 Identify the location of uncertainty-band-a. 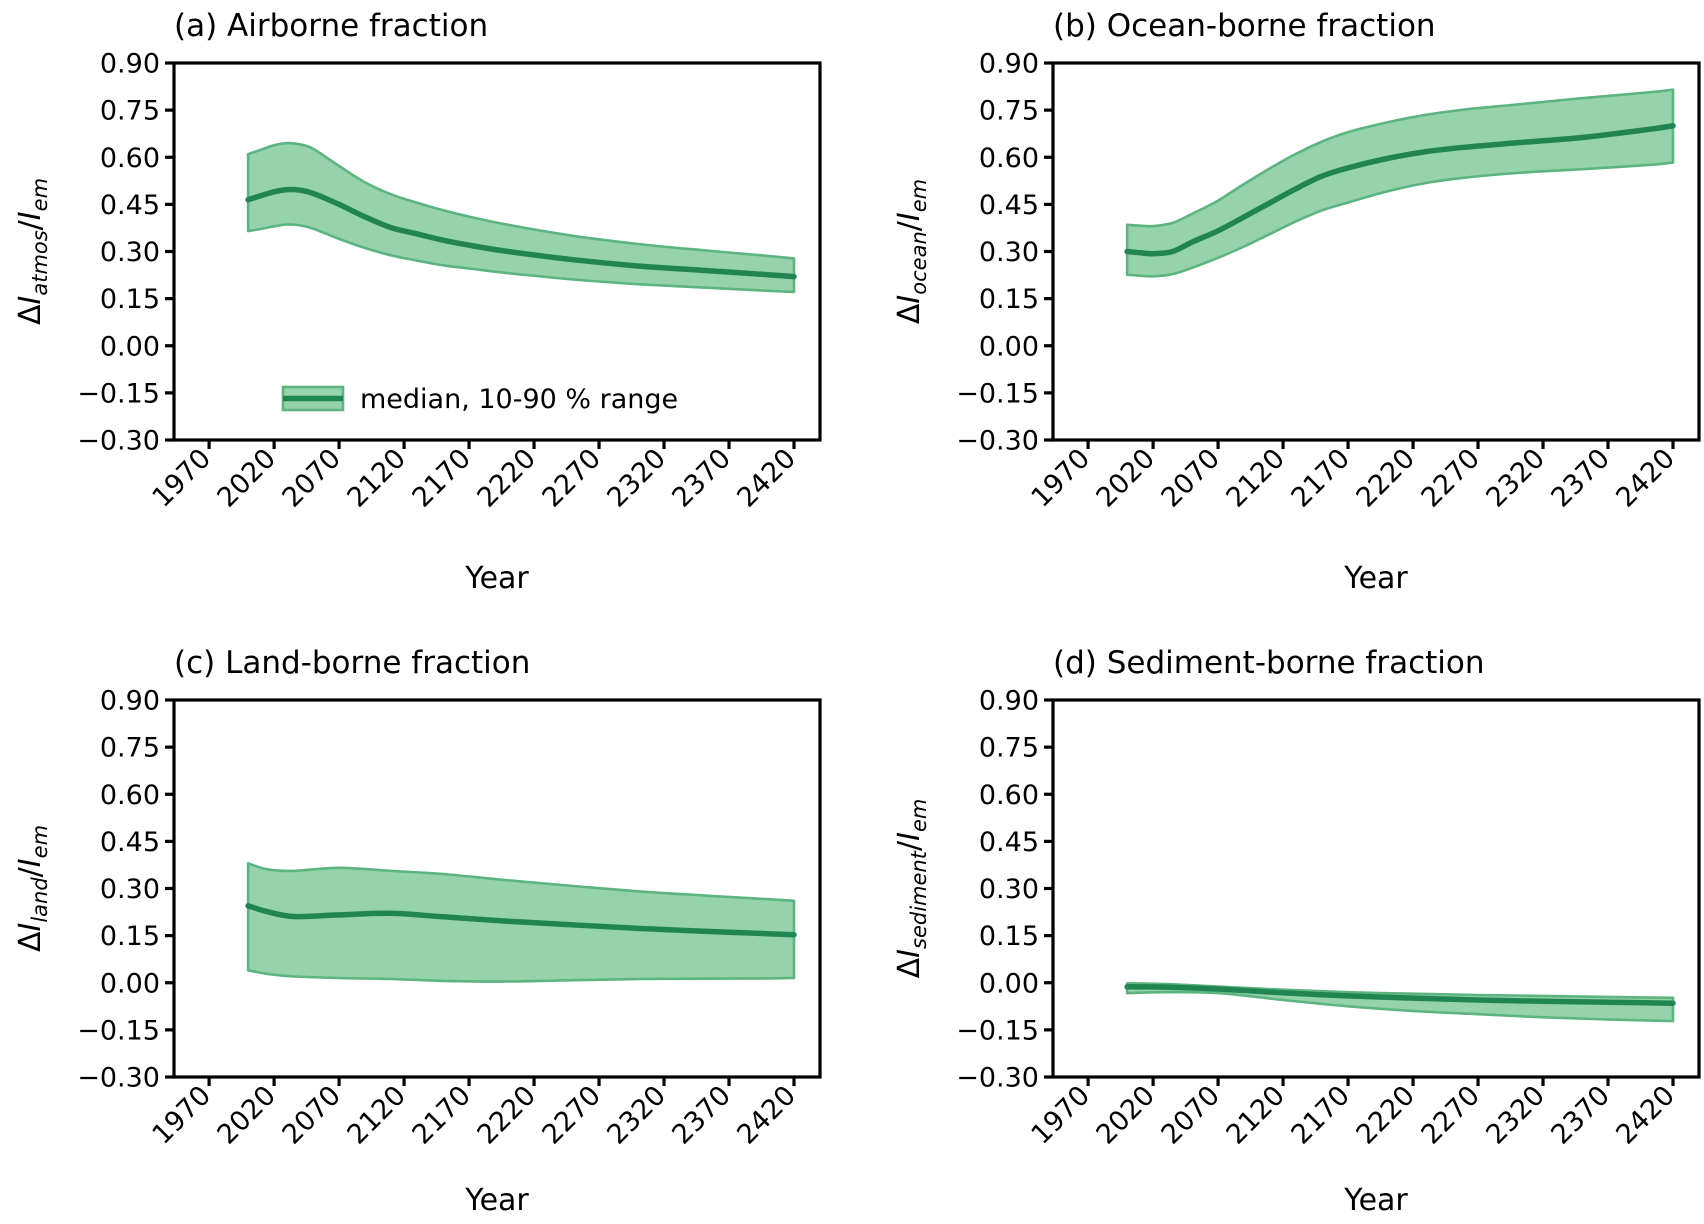
(521, 217).